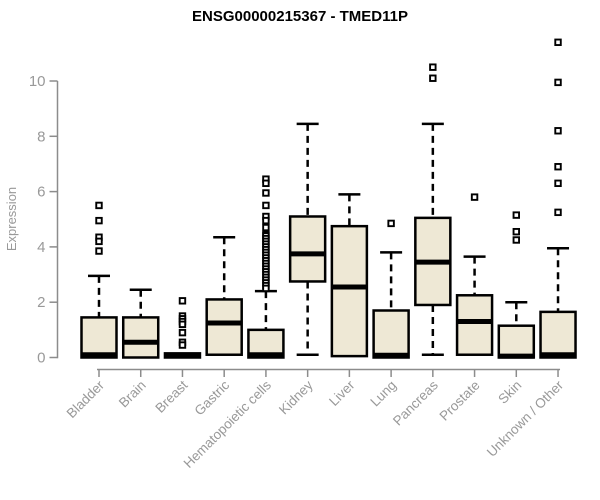  I want to click on boxplot-prostate, so click(474, 274).